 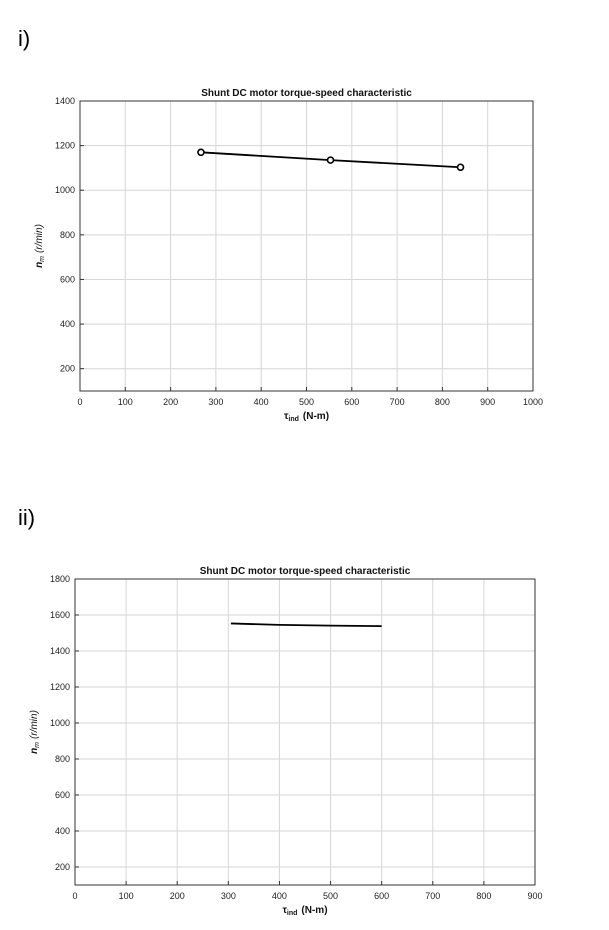 What do you see at coordinates (533, 402) in the screenshot?
I see `x-tick-label: 1000` at bounding box center [533, 402].